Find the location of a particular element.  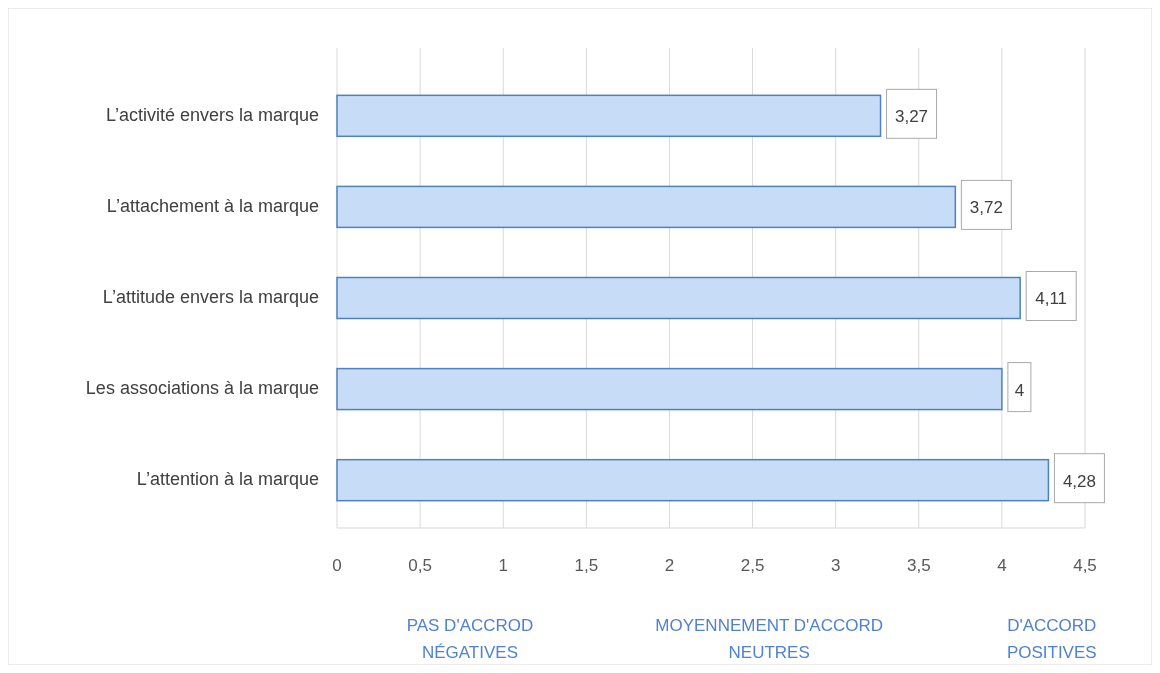

x-tick-label: 2 is located at coordinates (669, 565).